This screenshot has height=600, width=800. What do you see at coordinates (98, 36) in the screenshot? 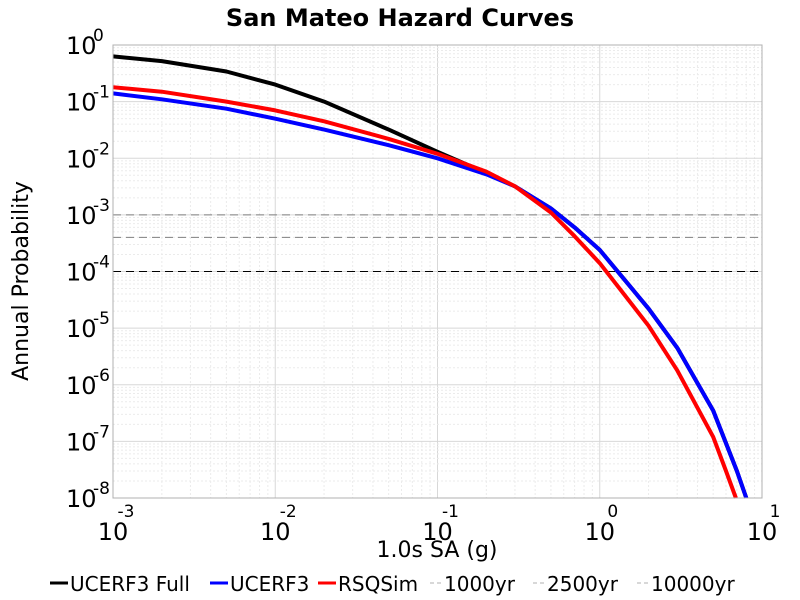
I see `y-tick-exponent: 0` at bounding box center [98, 36].